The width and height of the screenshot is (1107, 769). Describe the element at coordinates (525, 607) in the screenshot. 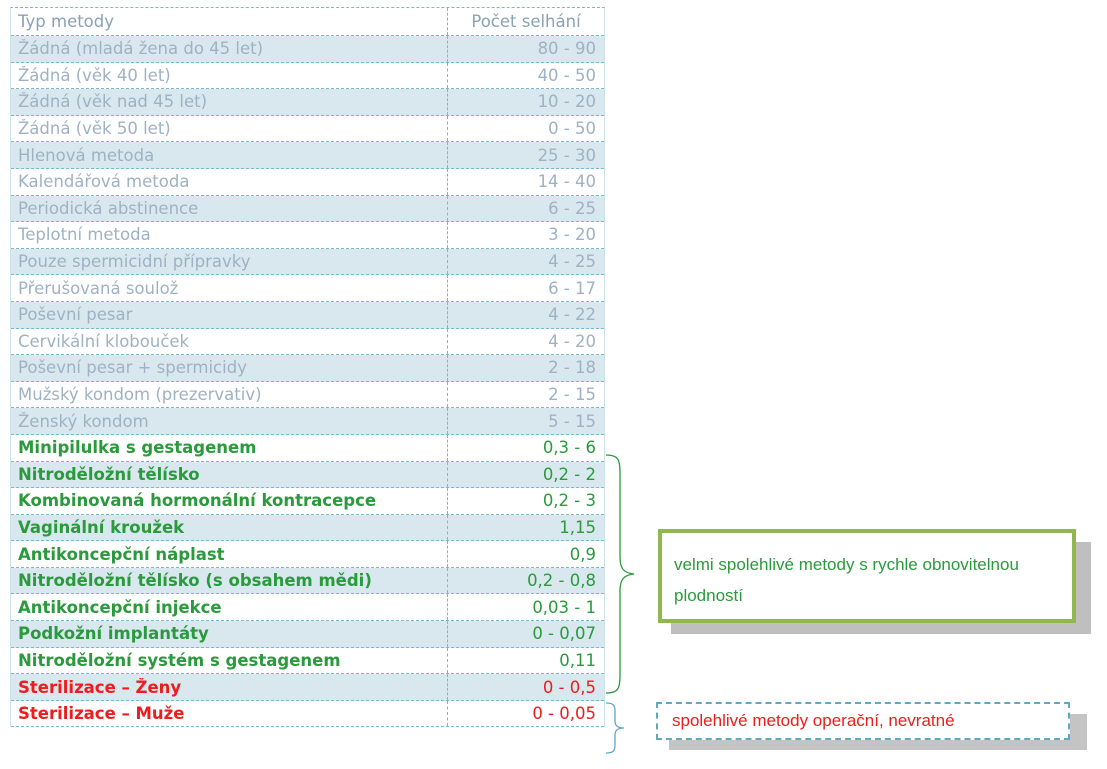

I see `failure-count: 0,03 - 1` at that location.